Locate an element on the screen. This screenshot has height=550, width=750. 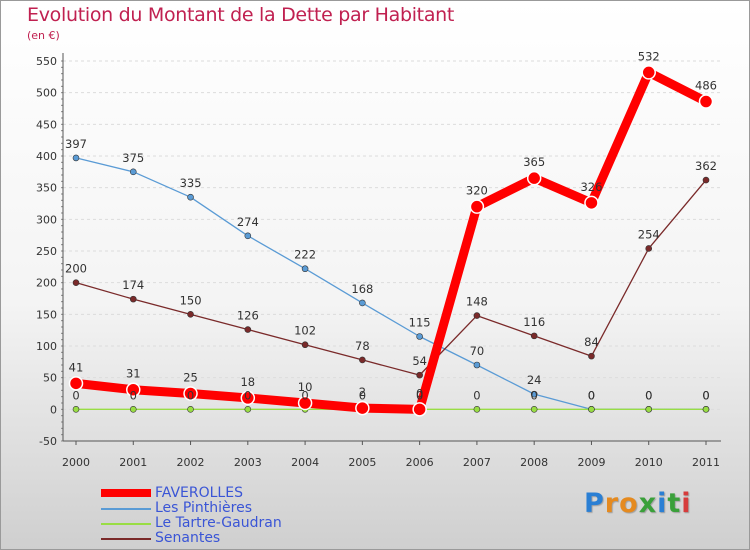
legend-label-le-tartre-gaudran: Le Tartre-Gaudran is located at coordinates (218, 523).